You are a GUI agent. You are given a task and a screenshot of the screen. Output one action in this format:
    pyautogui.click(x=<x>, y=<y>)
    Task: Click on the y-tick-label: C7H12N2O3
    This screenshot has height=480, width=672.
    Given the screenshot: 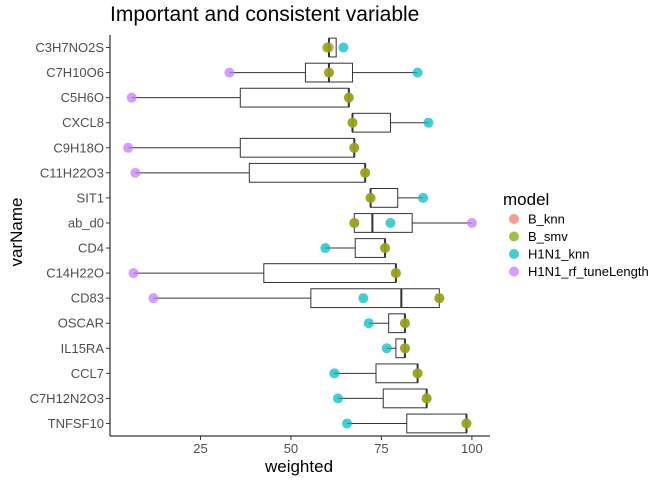 What is the action you would take?
    pyautogui.click(x=67, y=398)
    